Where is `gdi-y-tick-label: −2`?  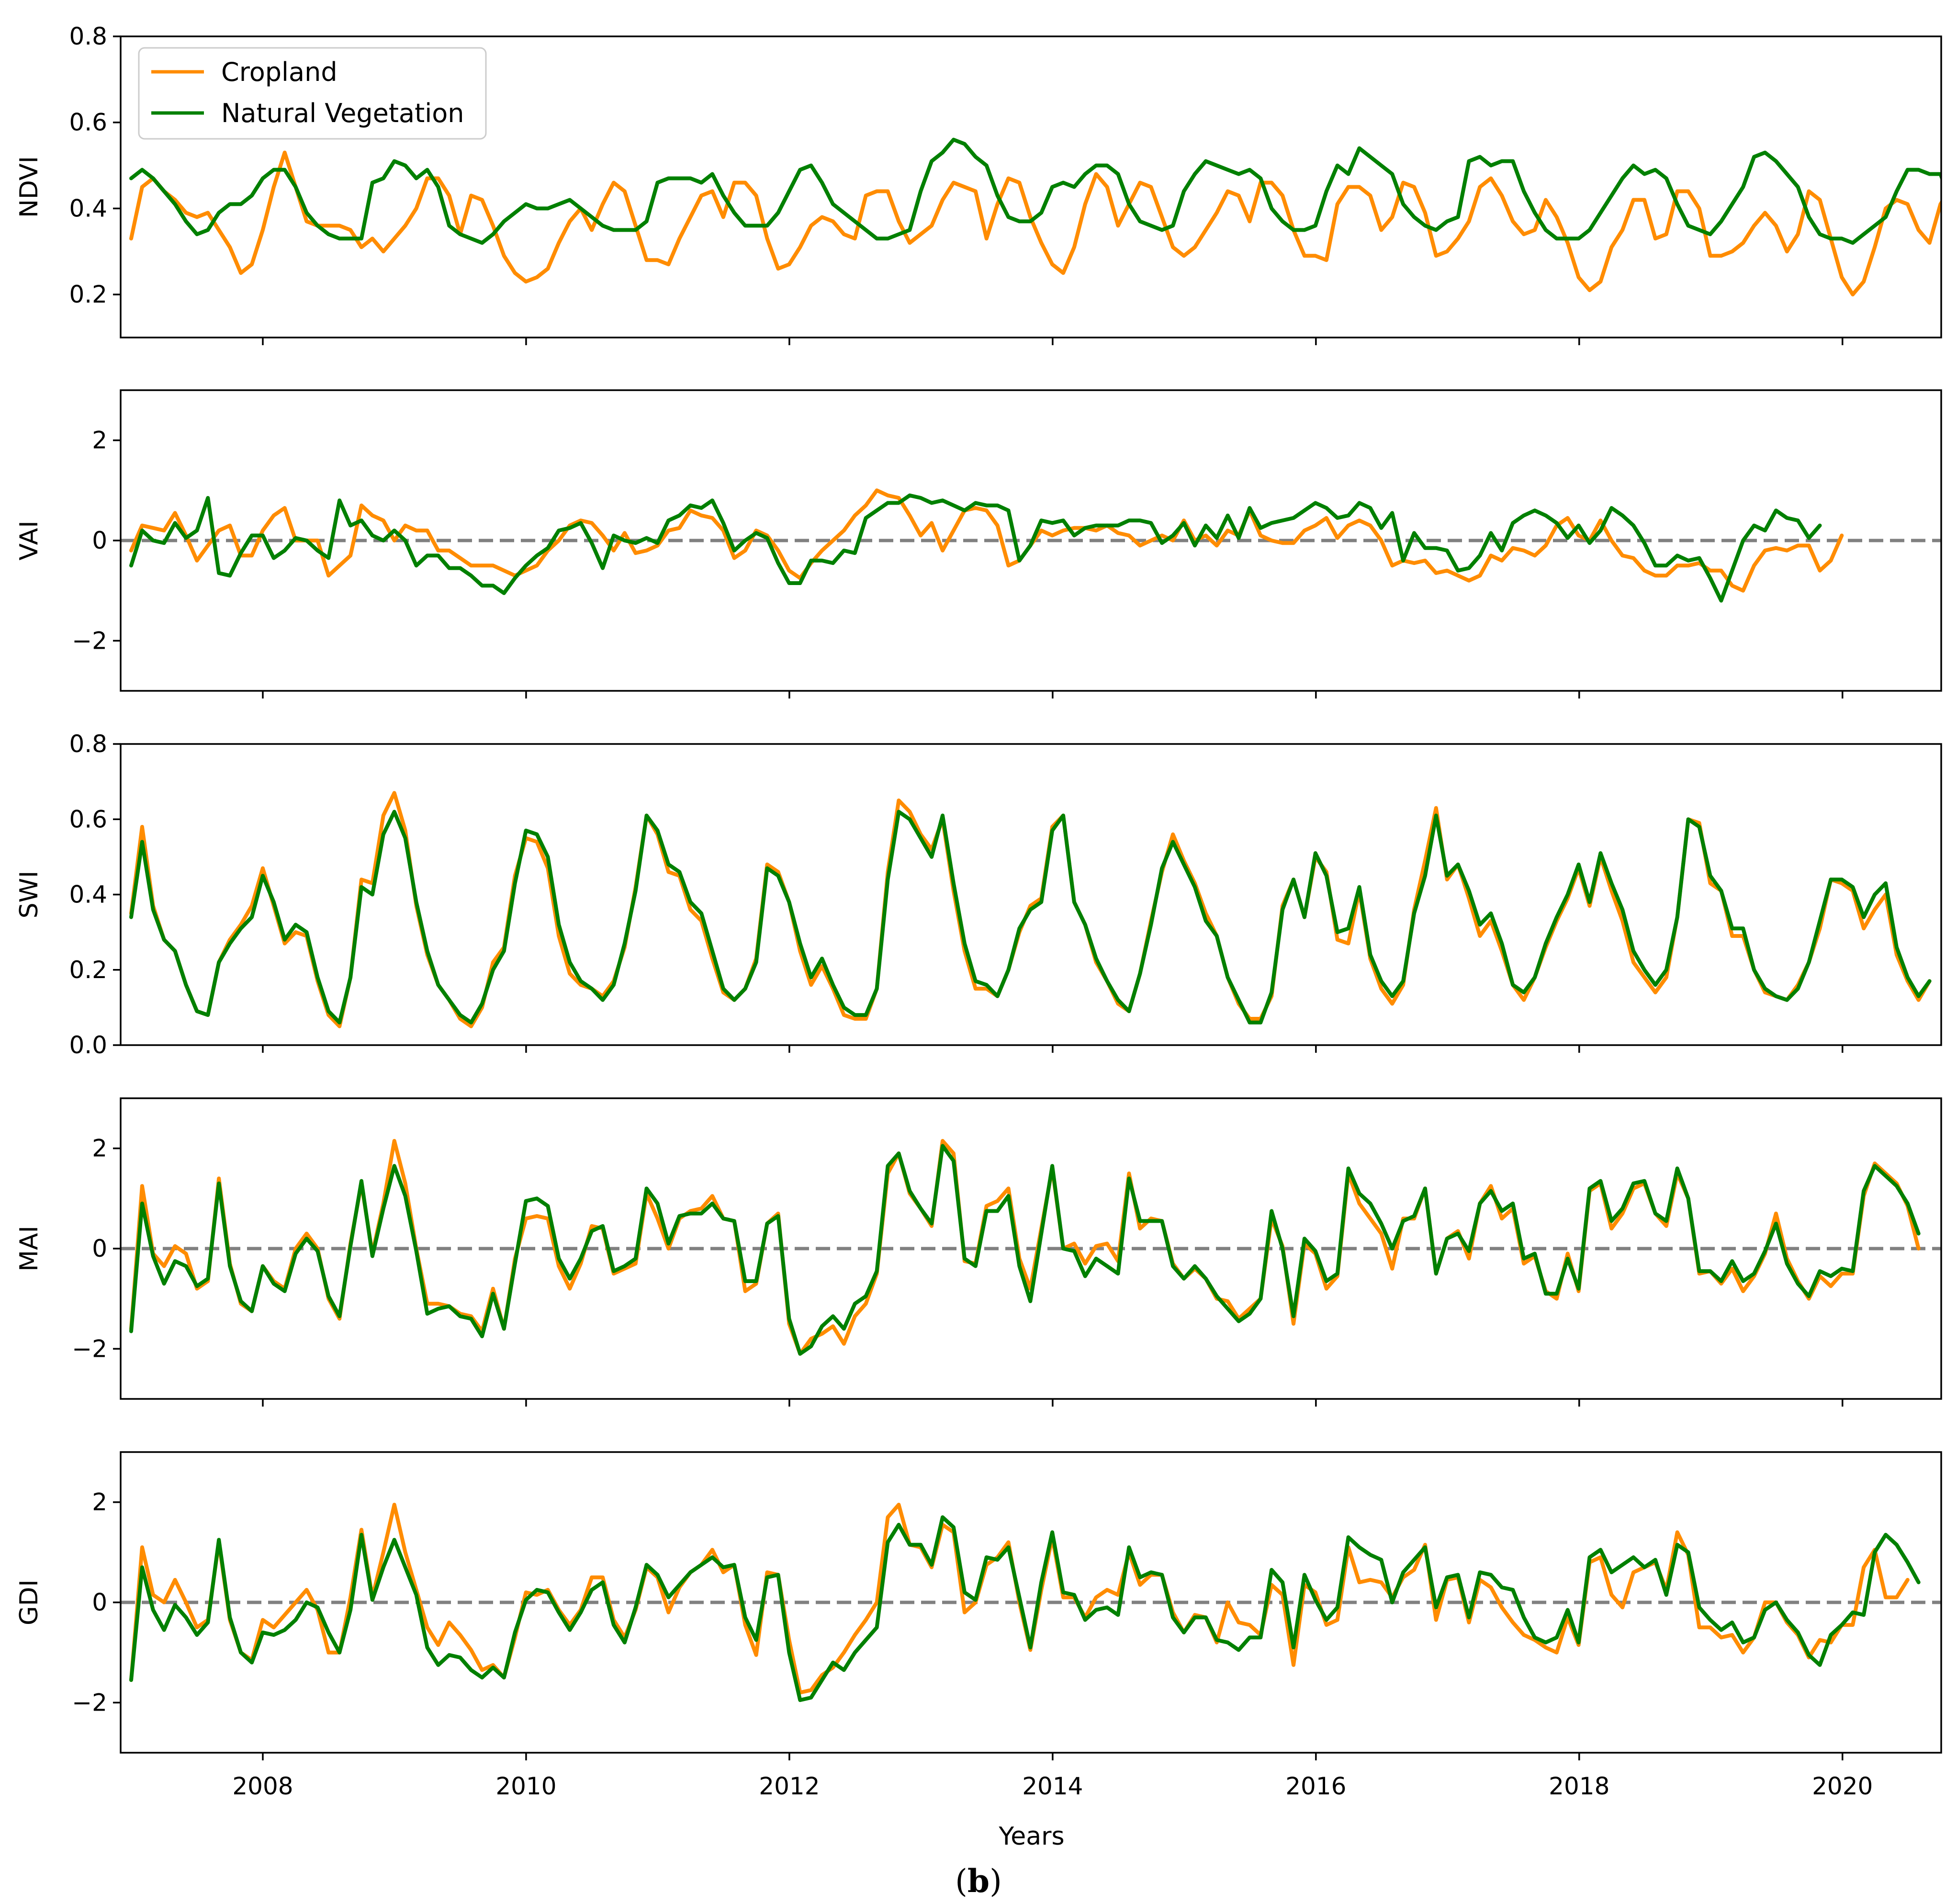
gdi-y-tick-label: −2 is located at coordinates (89, 1702).